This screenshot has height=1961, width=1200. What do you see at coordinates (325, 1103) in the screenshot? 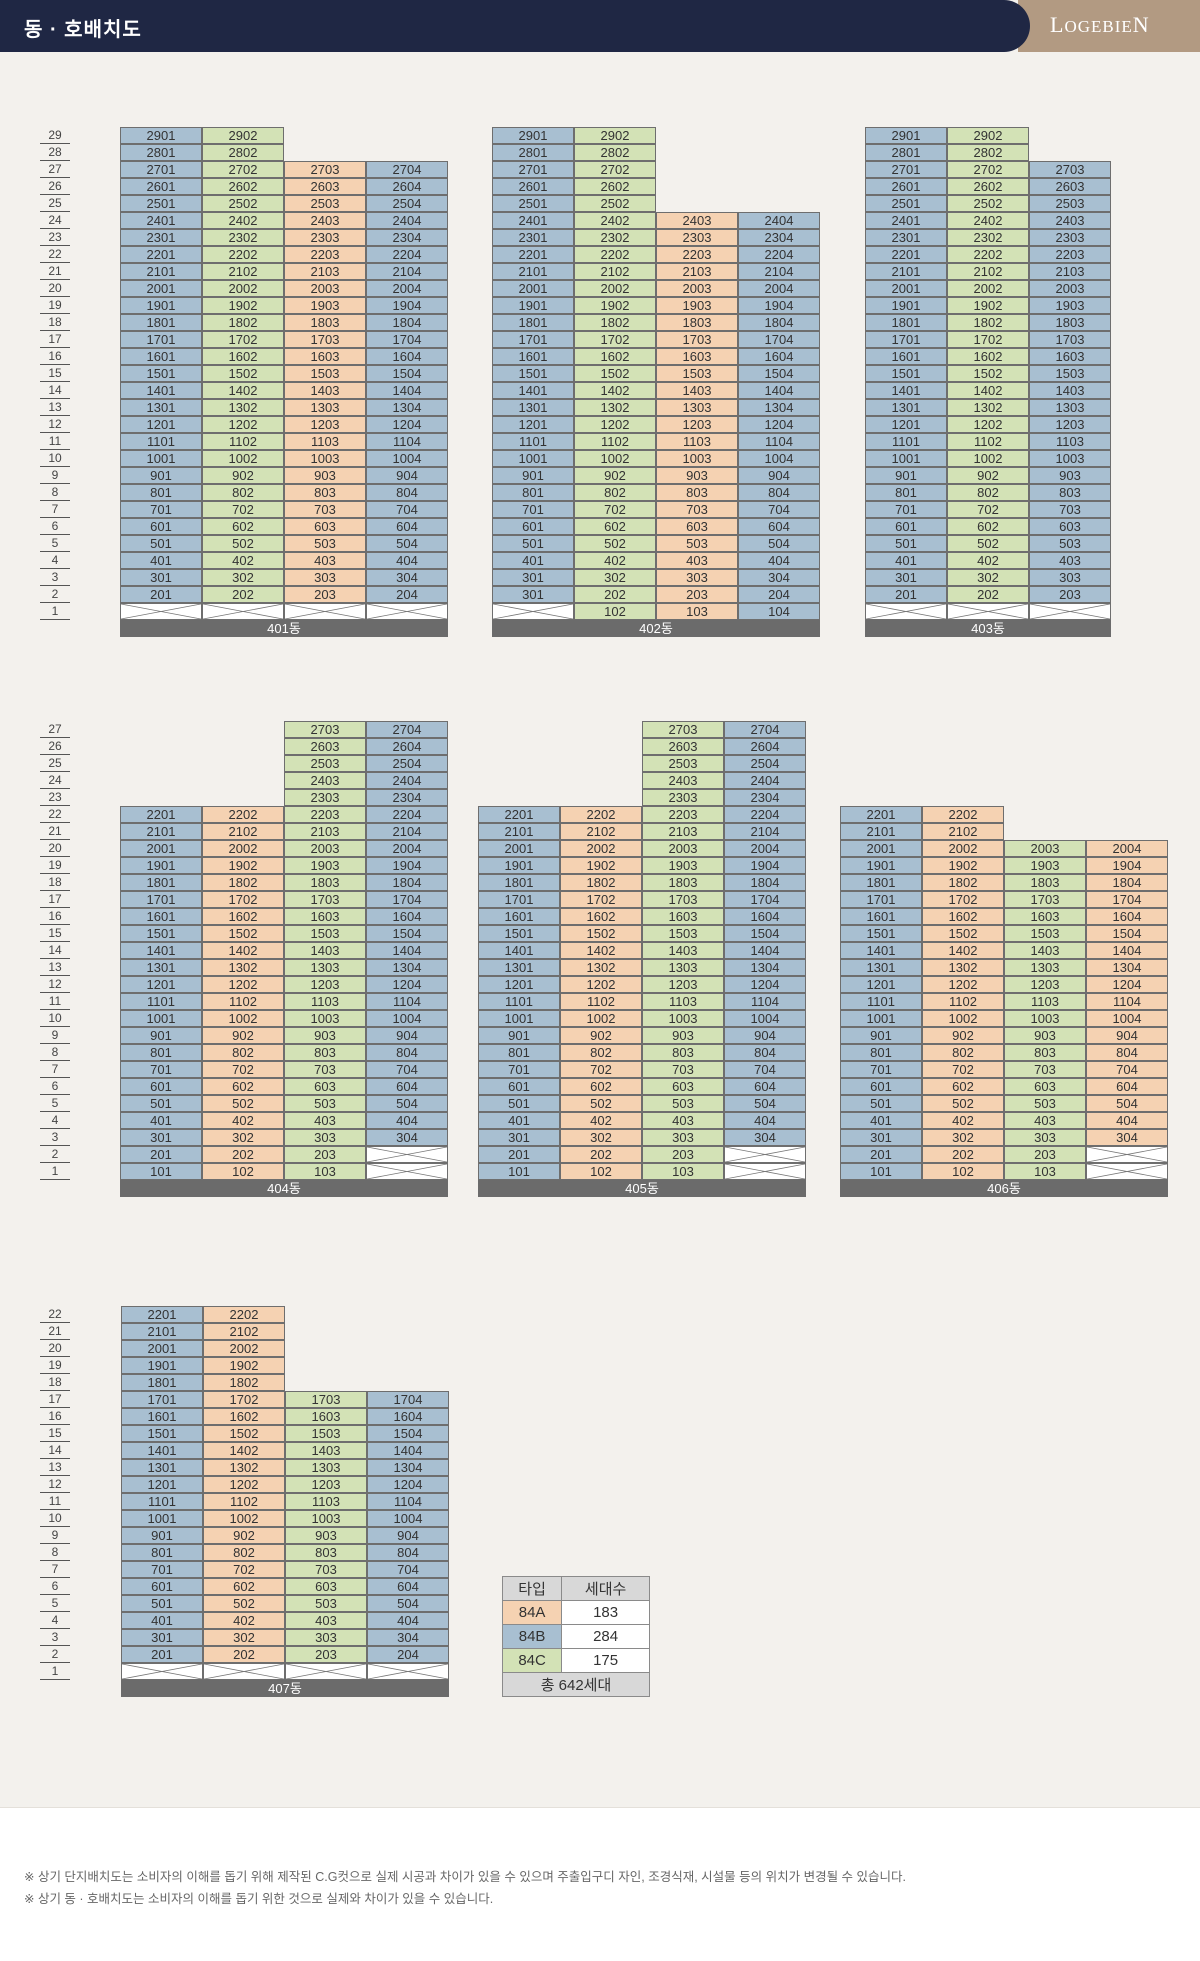
I see `unit-cell: 503` at bounding box center [325, 1103].